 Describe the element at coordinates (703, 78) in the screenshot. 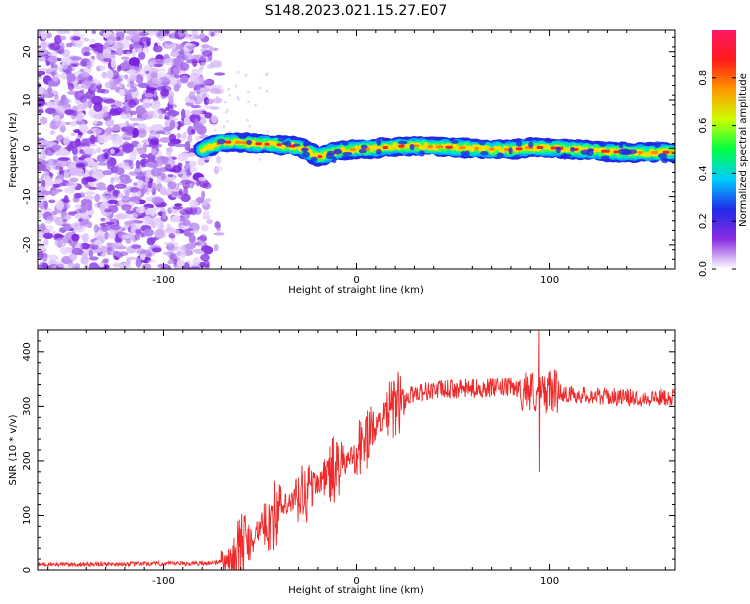

I see `colorbar-tick-label: 0.8` at that location.